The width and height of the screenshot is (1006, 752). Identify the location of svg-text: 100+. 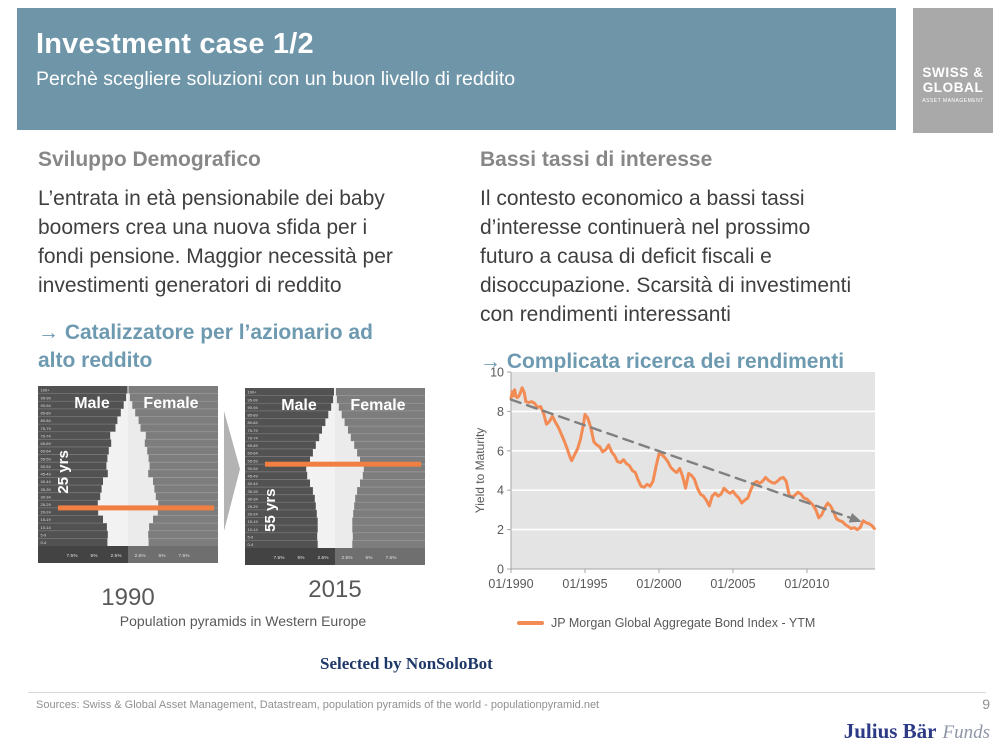
(46, 390).